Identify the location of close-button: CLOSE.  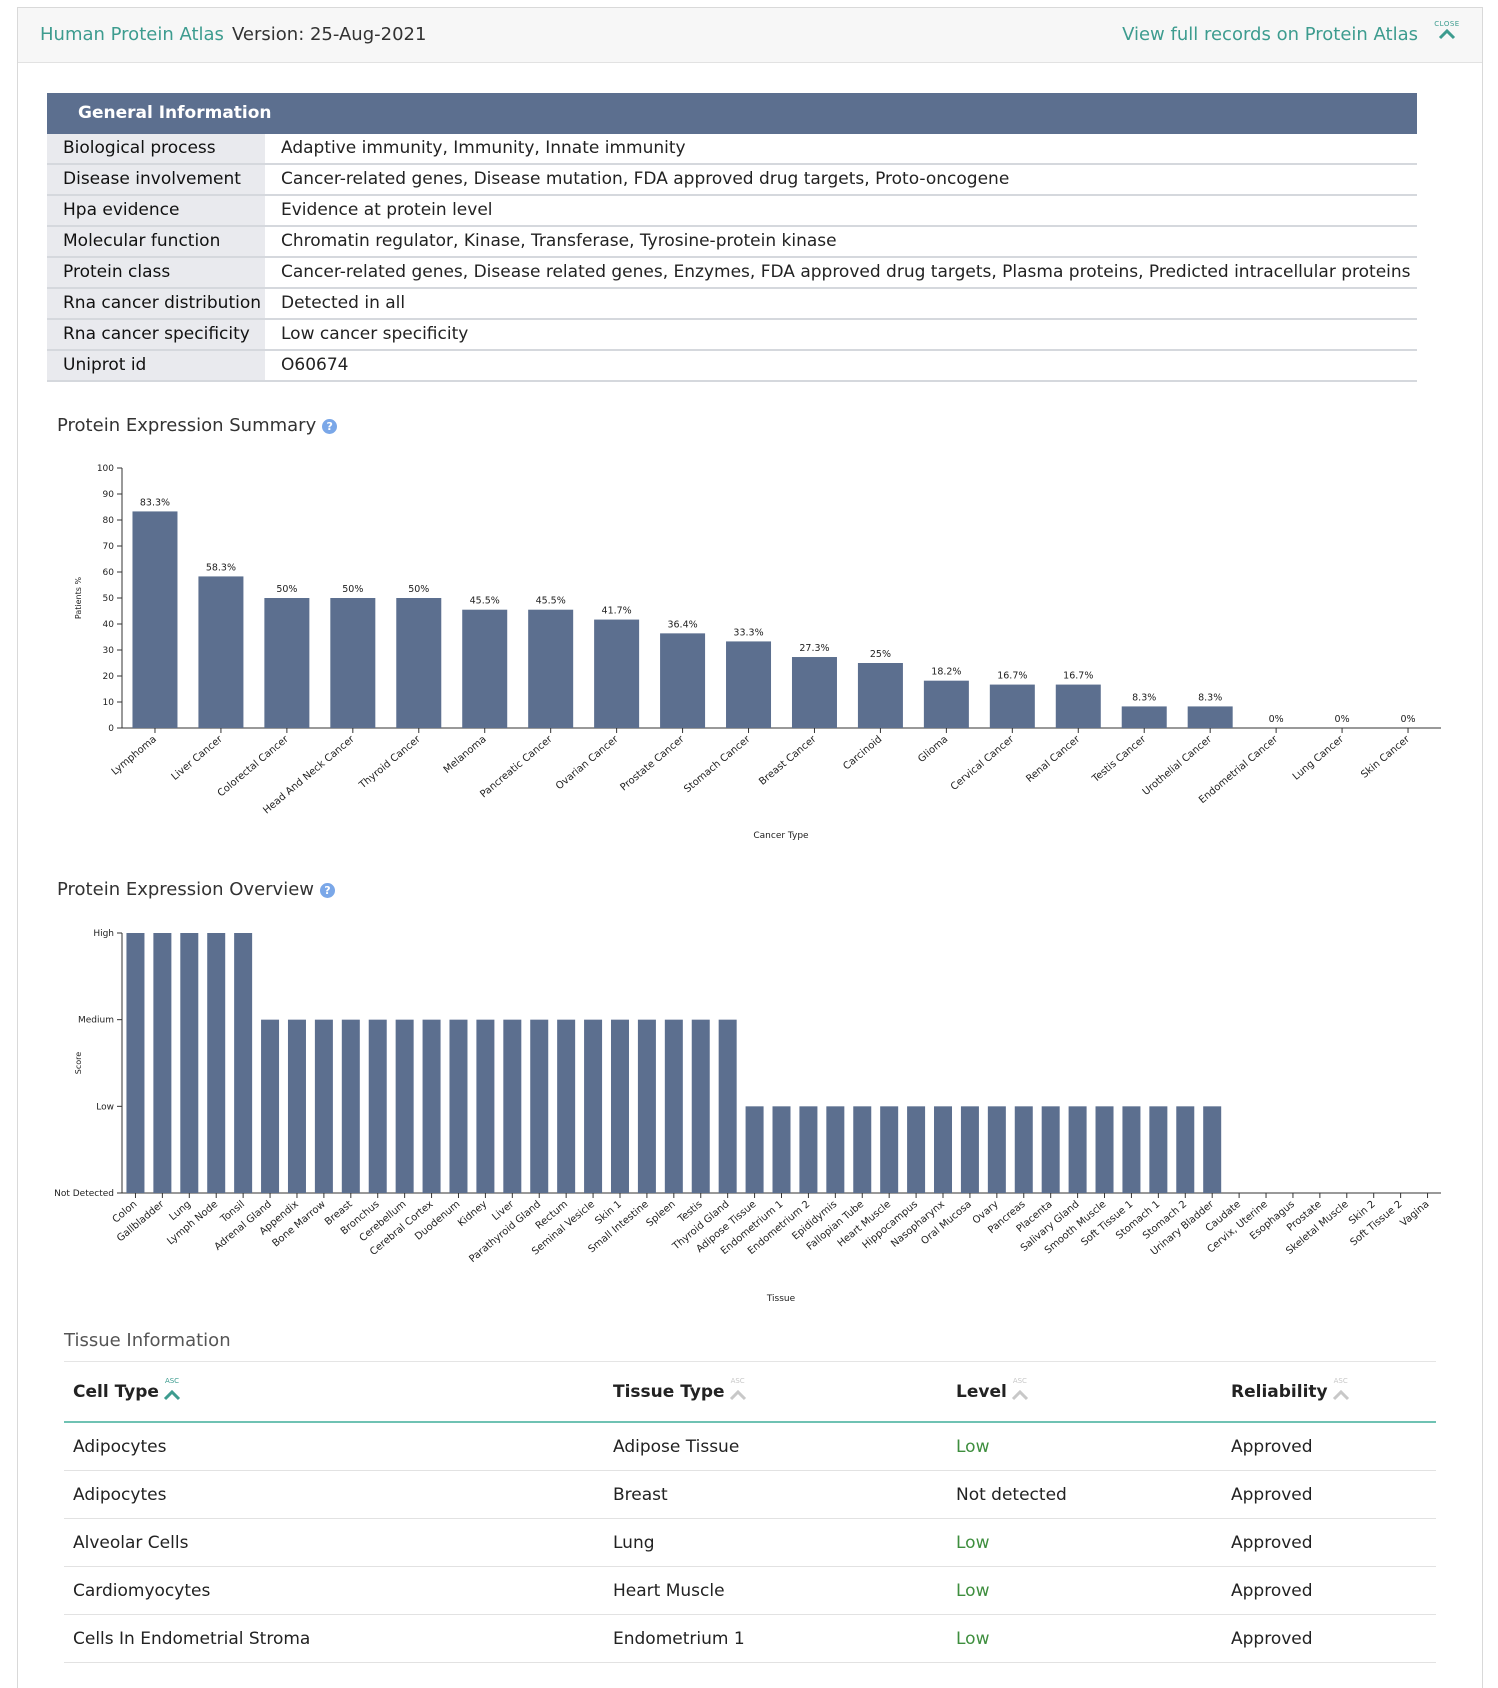
(1447, 35).